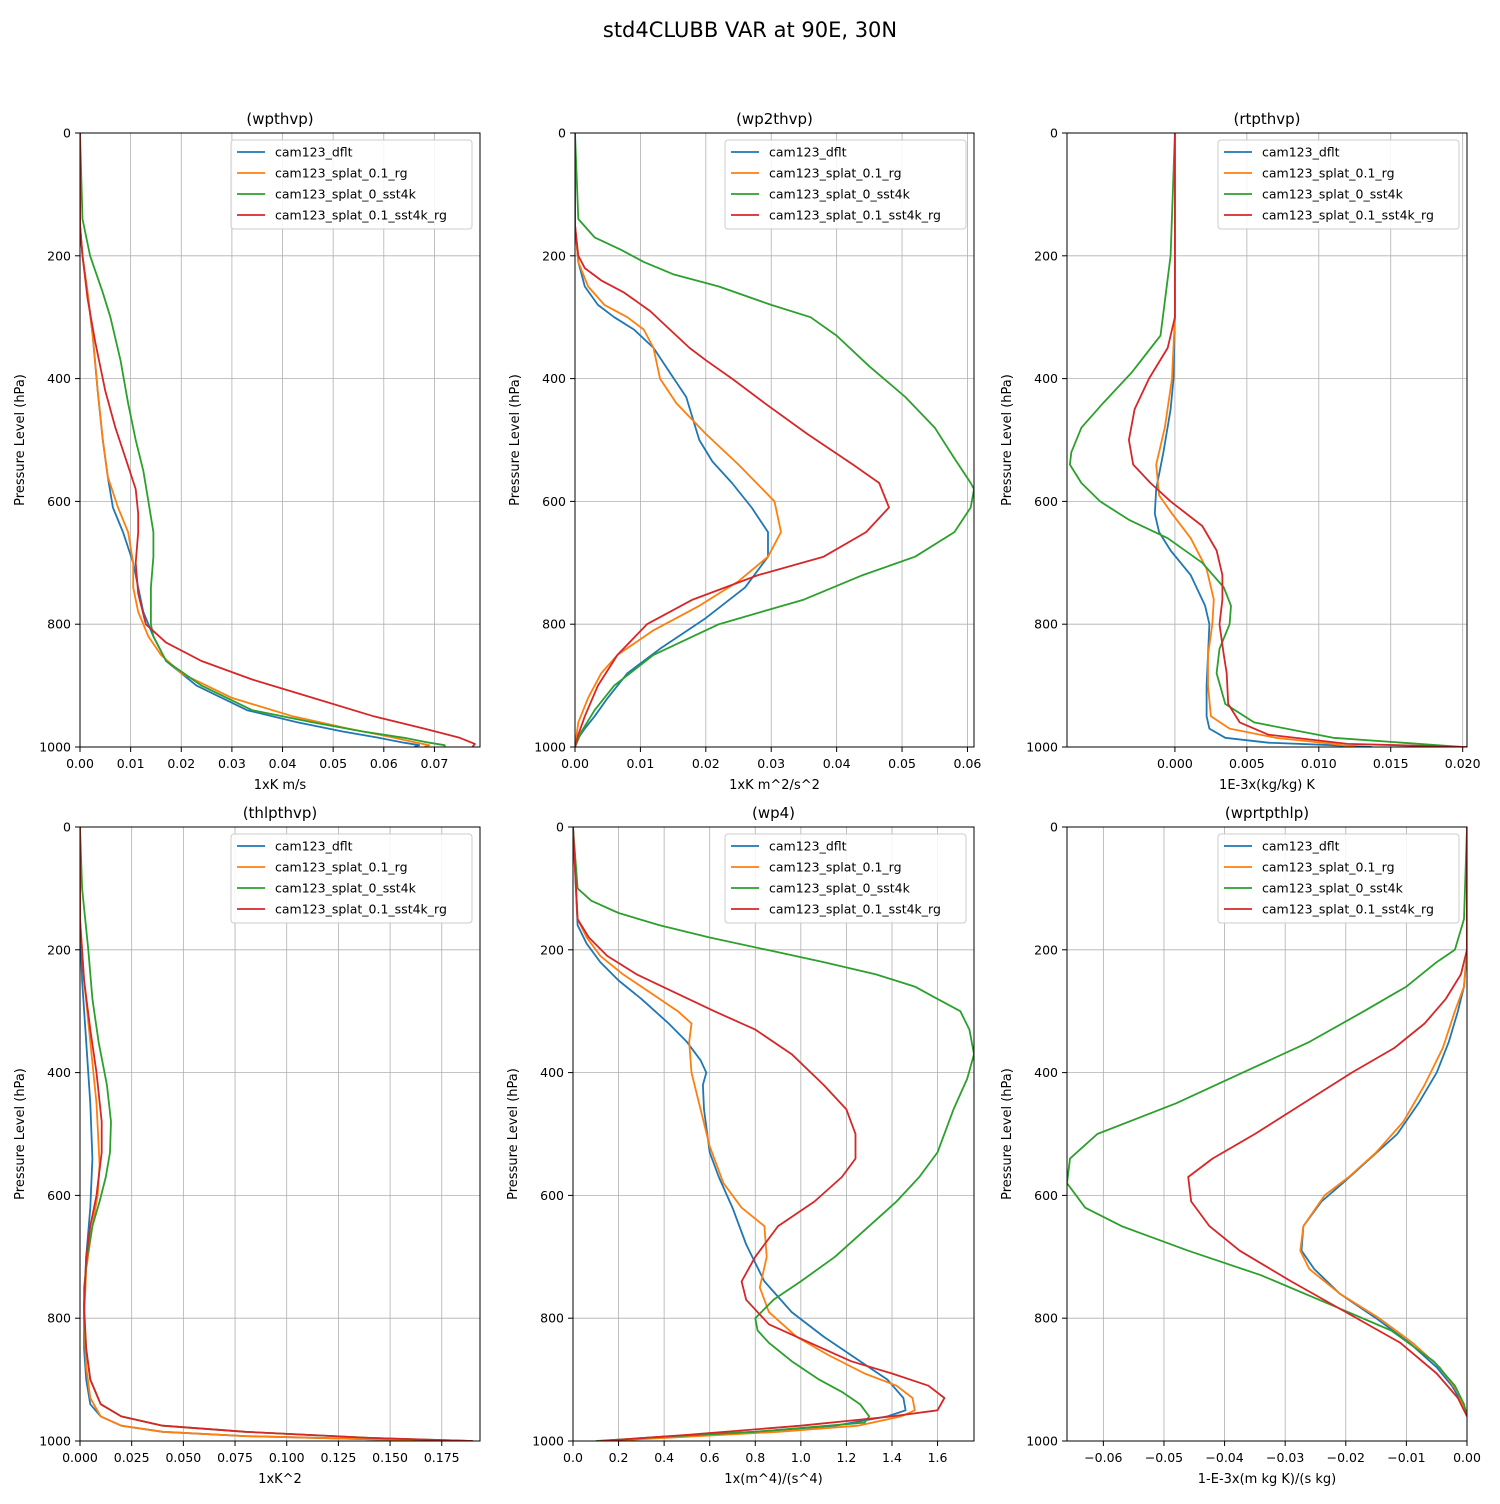  I want to click on x-tick-label: 0.07, so click(435, 763).